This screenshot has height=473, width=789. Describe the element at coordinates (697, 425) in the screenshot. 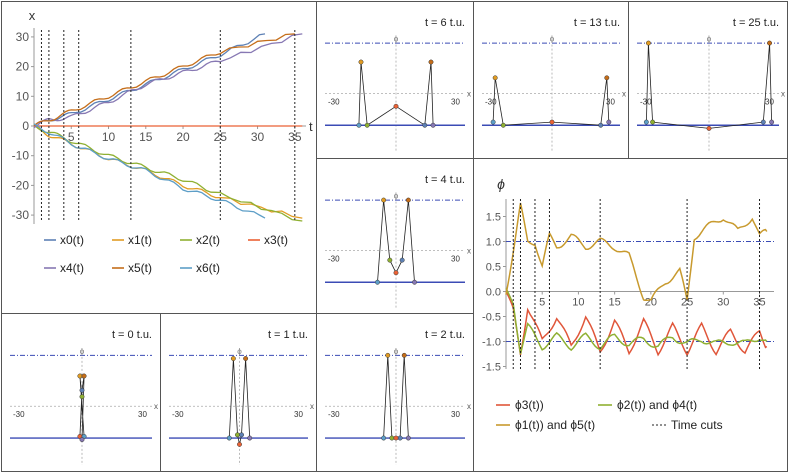

I see `legend-label-time-cuts: Time cuts` at that location.